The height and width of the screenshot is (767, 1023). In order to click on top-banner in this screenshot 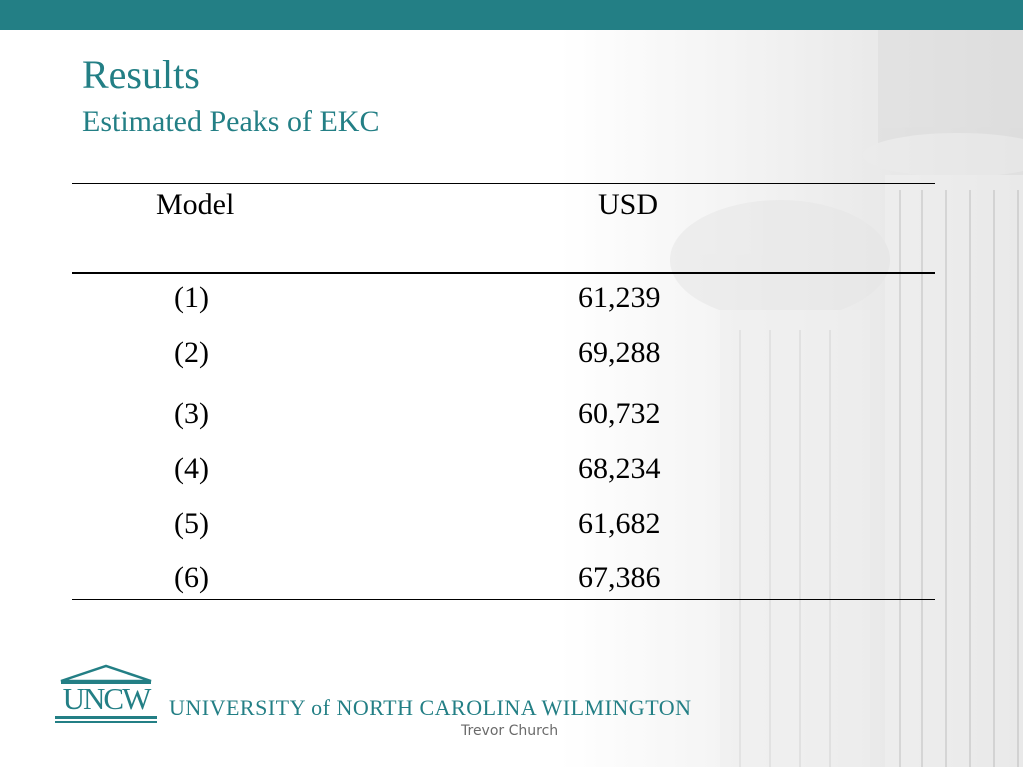, I will do `click(511, 15)`.